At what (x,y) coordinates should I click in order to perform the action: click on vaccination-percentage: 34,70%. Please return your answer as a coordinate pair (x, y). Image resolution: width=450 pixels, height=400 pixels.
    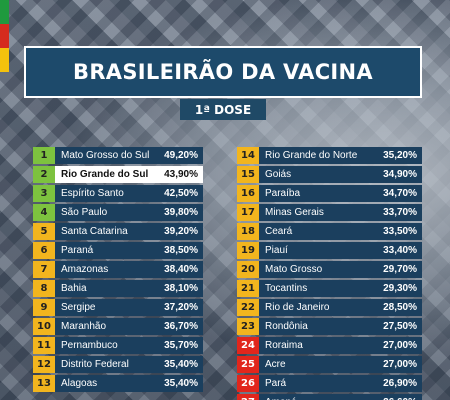
    Looking at the image, I should click on (400, 193).